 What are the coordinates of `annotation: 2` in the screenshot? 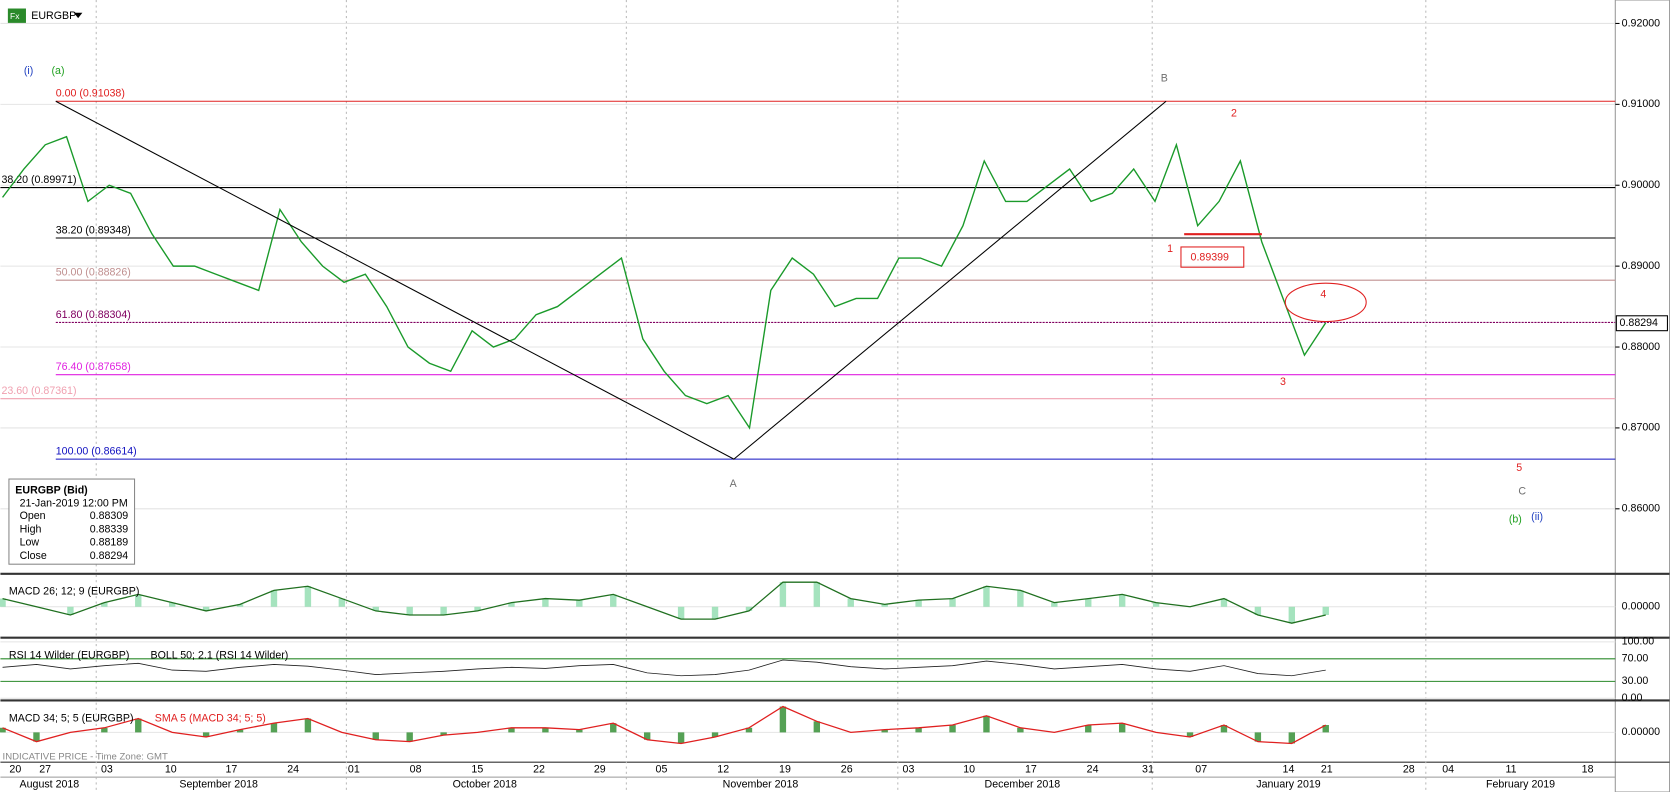 It's located at (1234, 114).